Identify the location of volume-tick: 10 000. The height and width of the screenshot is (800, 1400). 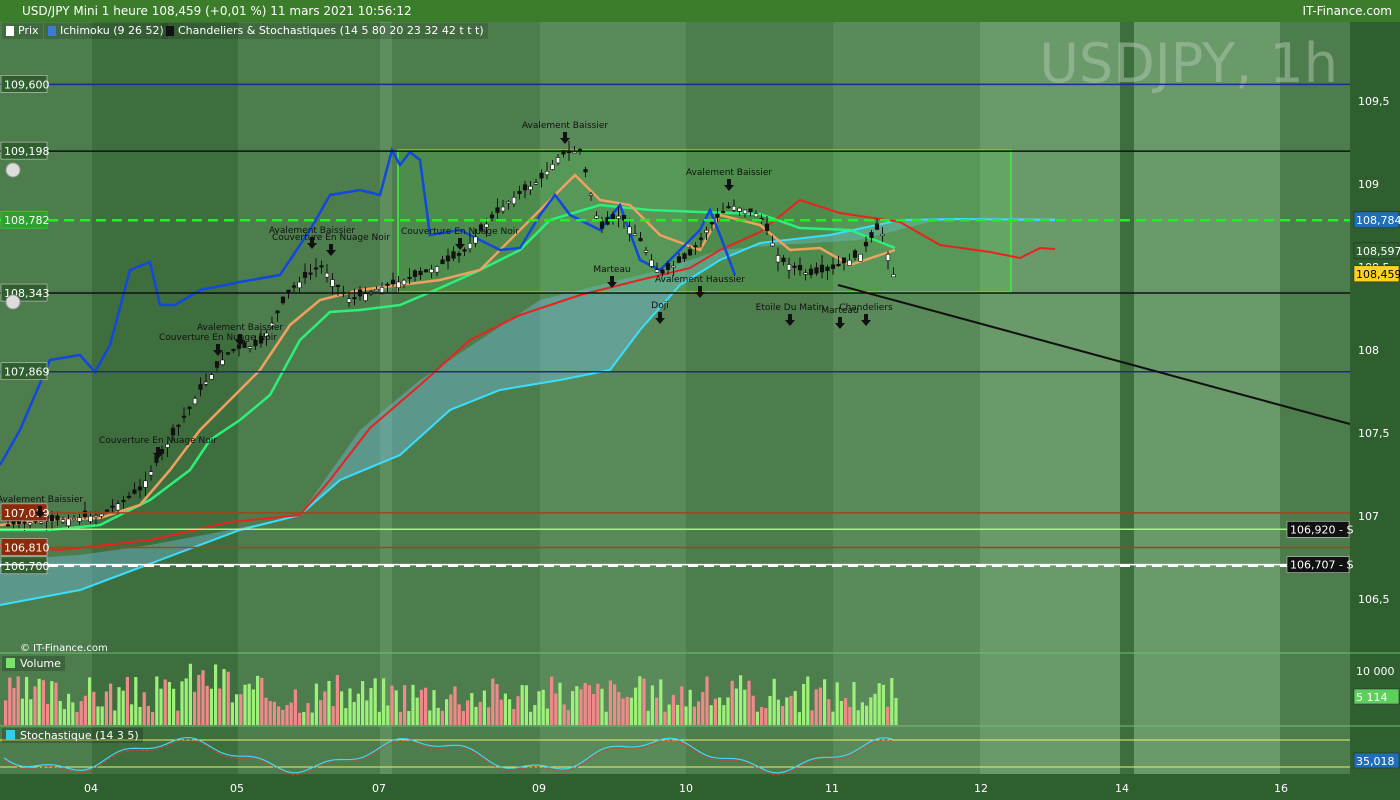
(1375, 671).